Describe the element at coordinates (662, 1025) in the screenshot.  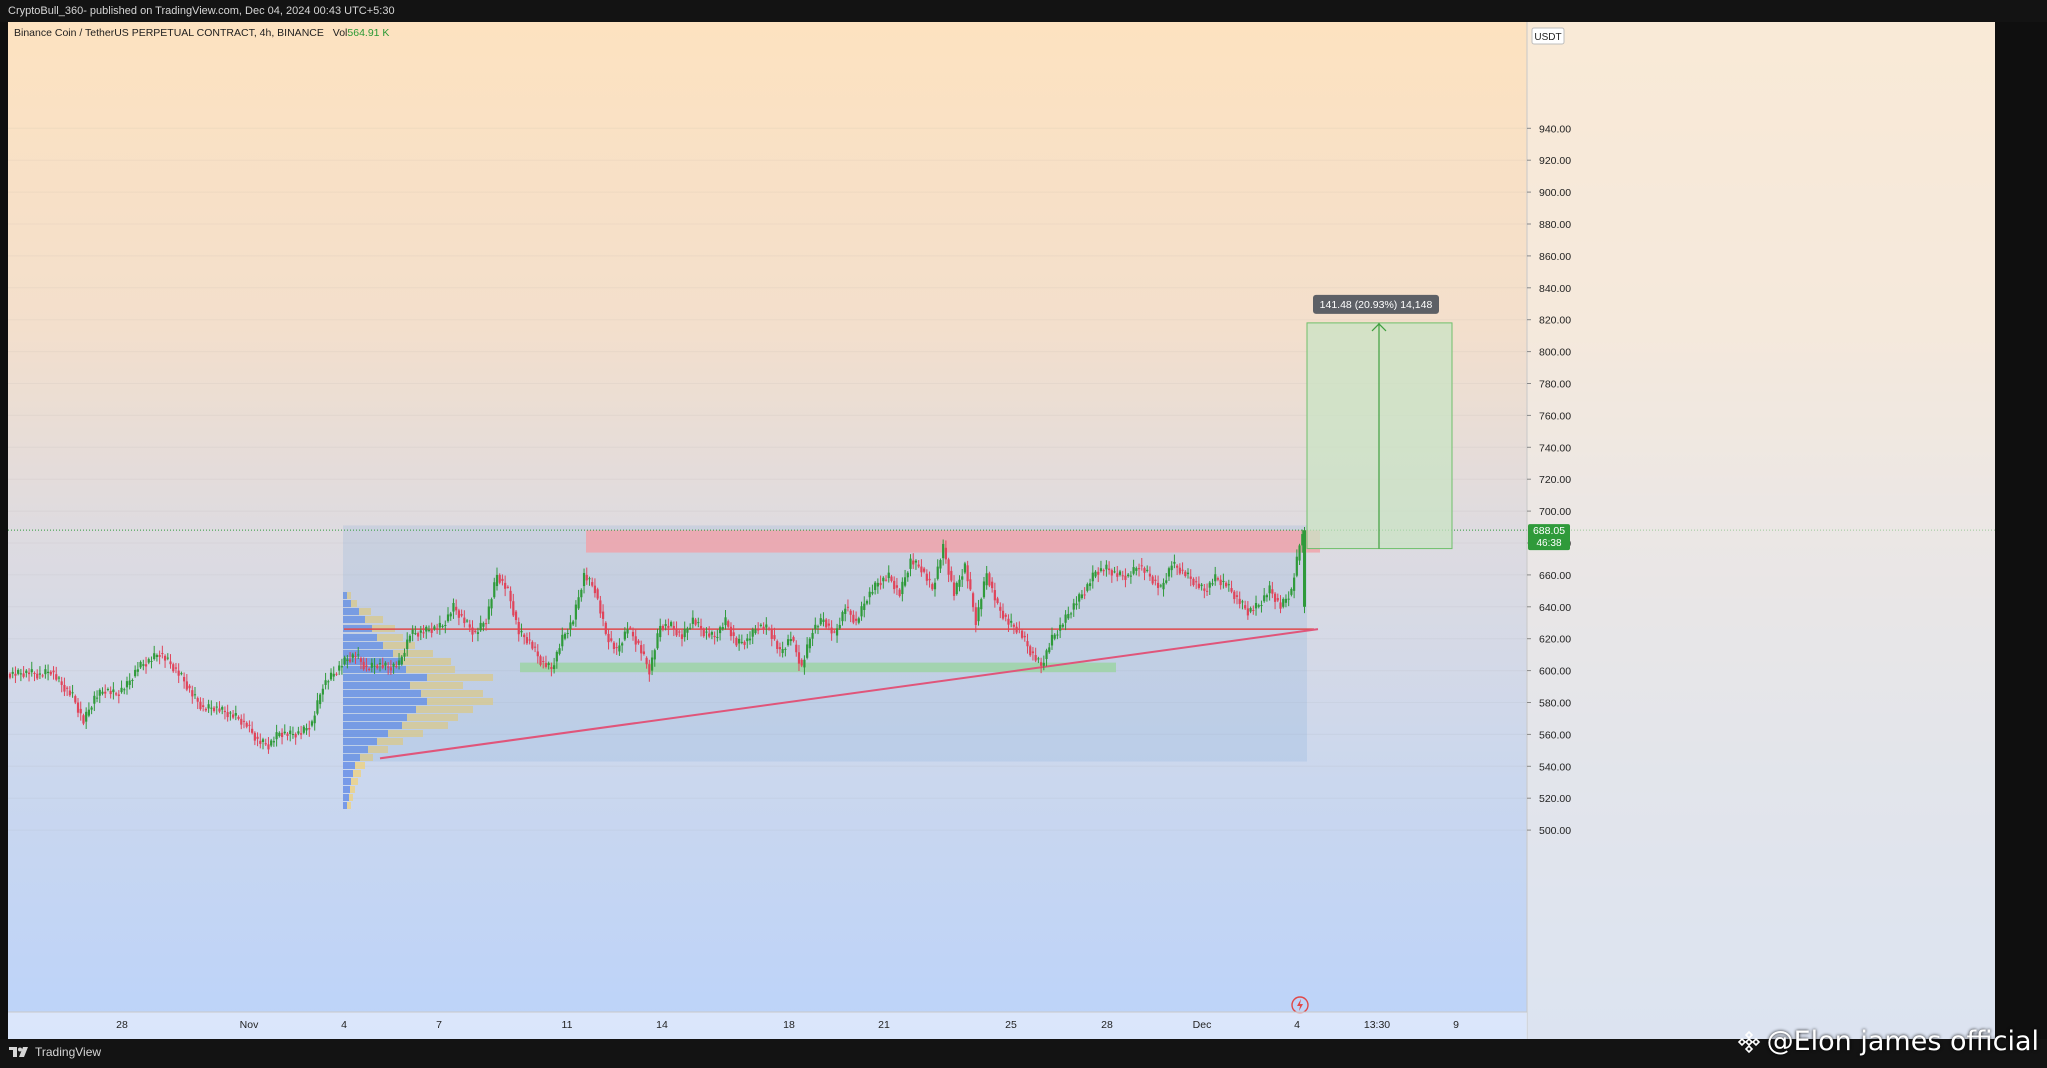
I see `time-tick-label: 14` at that location.